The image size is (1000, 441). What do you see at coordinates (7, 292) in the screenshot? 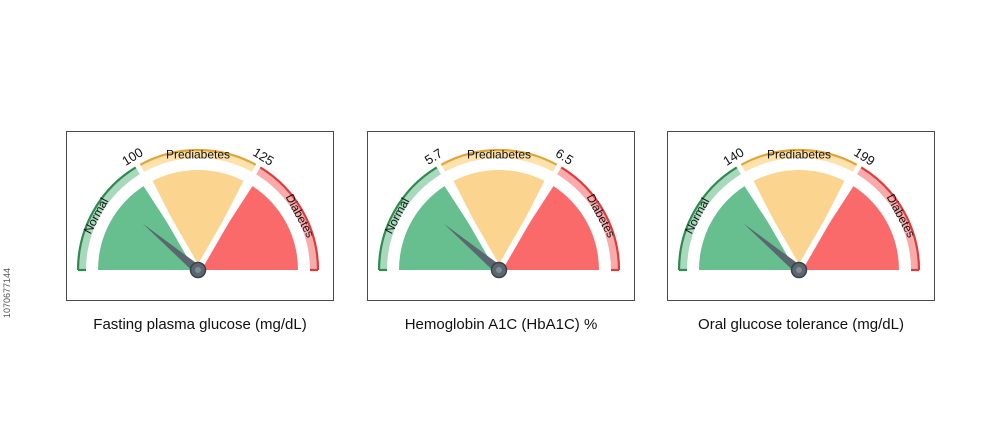
I see `stock-id: 1070677144` at bounding box center [7, 292].